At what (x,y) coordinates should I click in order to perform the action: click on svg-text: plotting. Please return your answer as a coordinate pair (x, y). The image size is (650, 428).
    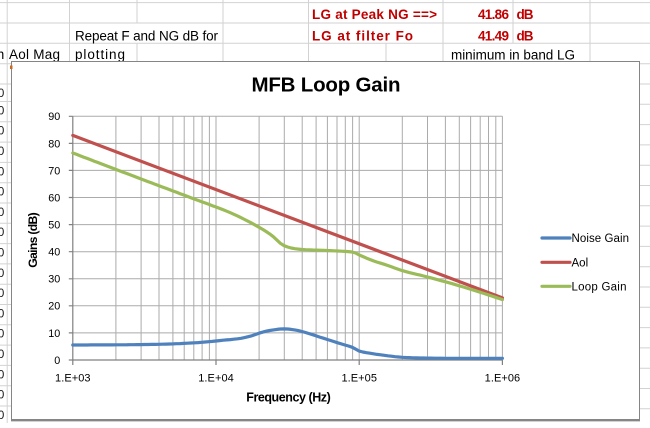
    Looking at the image, I should click on (100, 54).